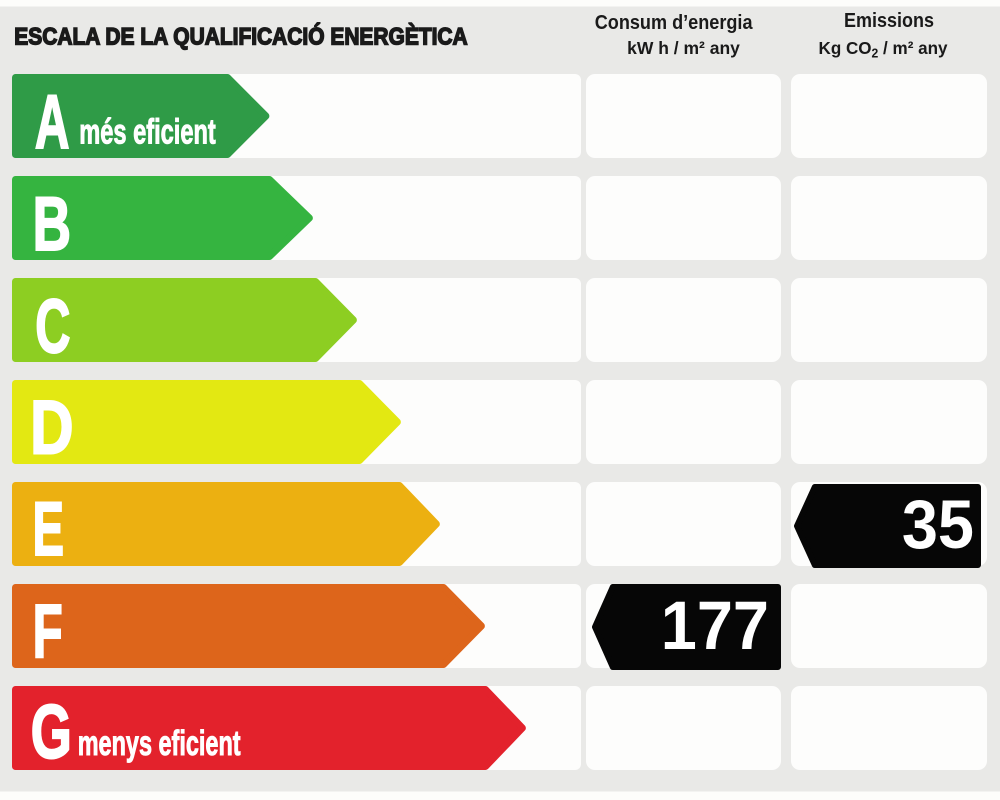  Describe the element at coordinates (51, 427) in the screenshot. I see `svg-text: D` at that location.